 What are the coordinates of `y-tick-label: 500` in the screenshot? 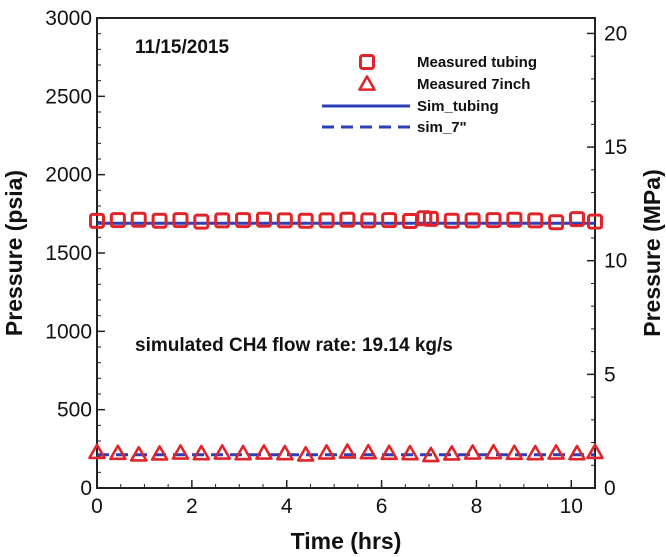 It's located at (74, 410).